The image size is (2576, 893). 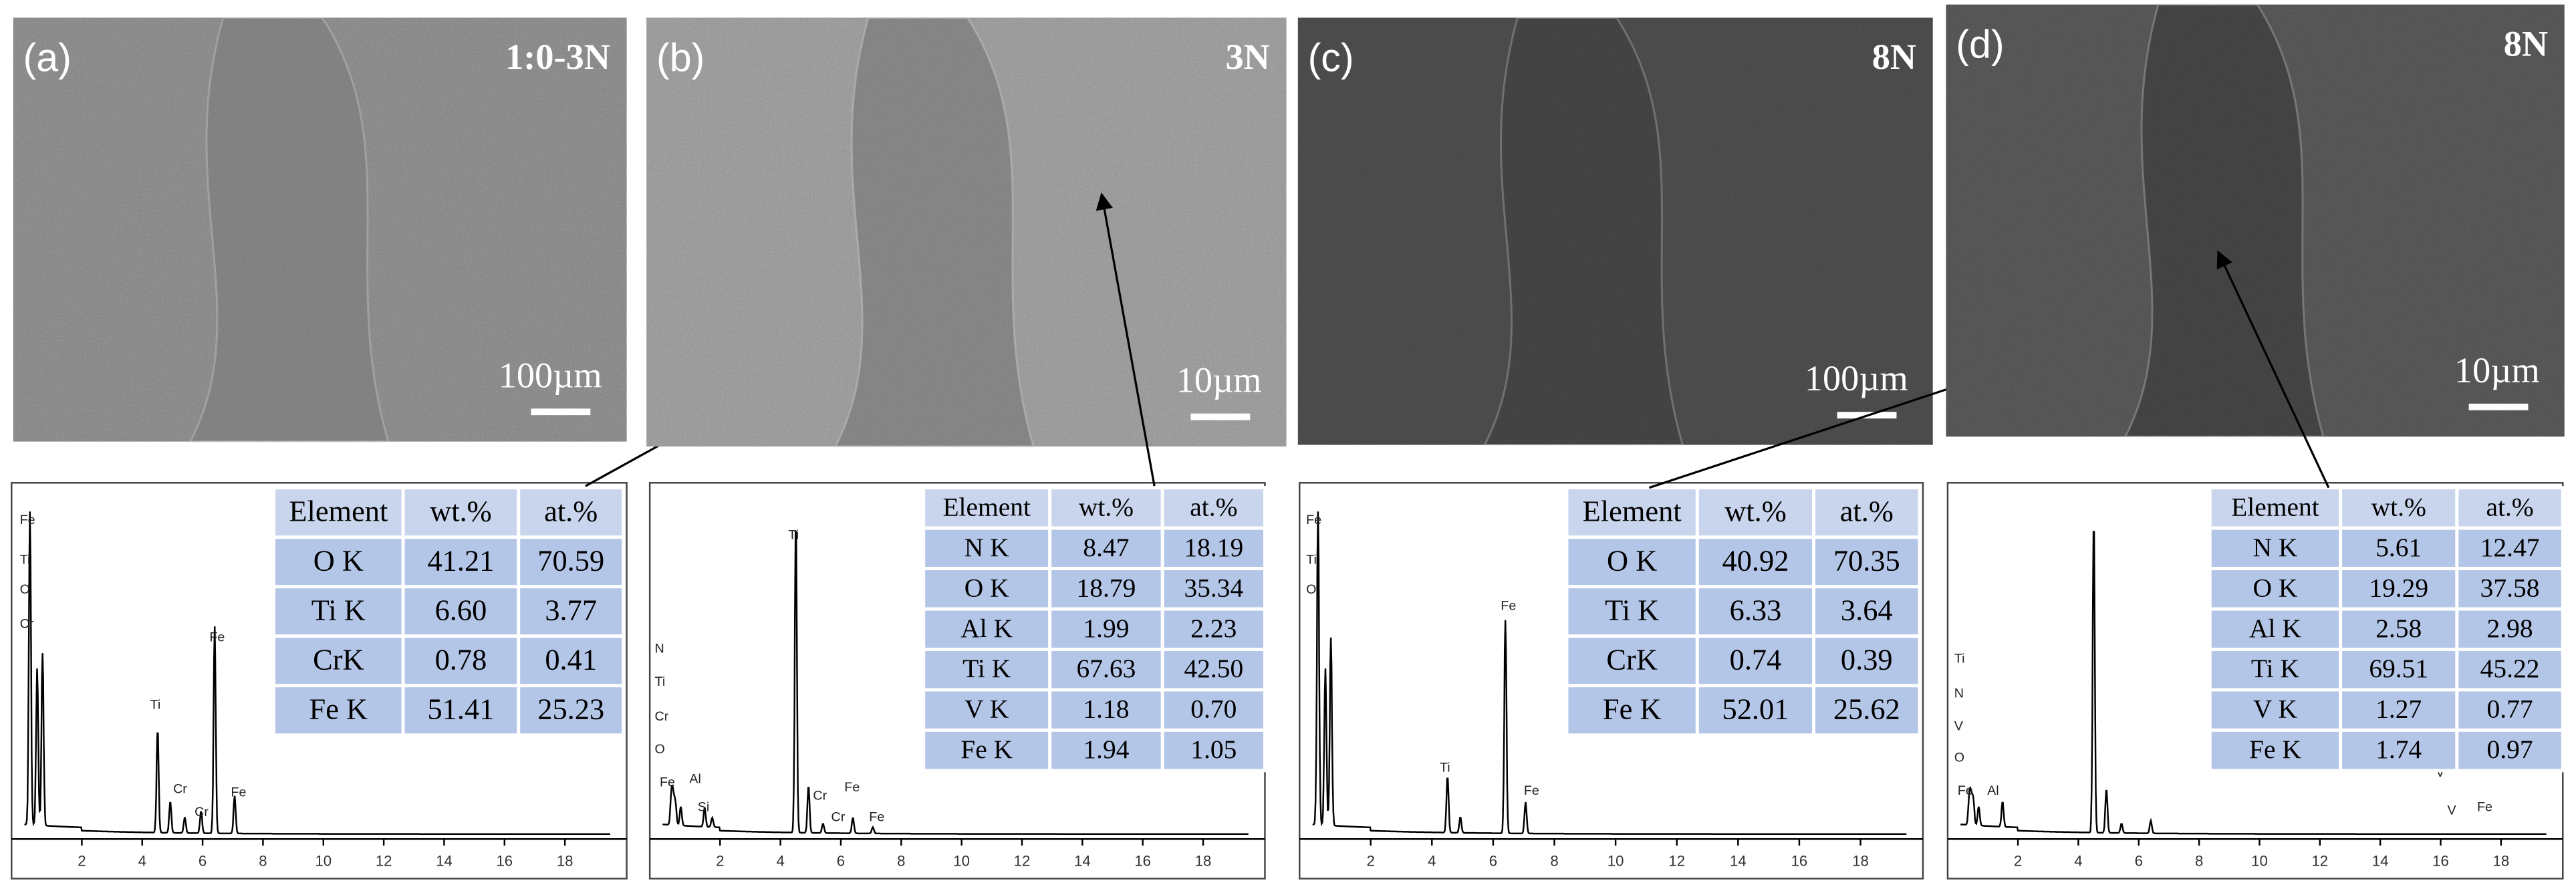 I want to click on table-value: 1.99, so click(x=1106, y=628).